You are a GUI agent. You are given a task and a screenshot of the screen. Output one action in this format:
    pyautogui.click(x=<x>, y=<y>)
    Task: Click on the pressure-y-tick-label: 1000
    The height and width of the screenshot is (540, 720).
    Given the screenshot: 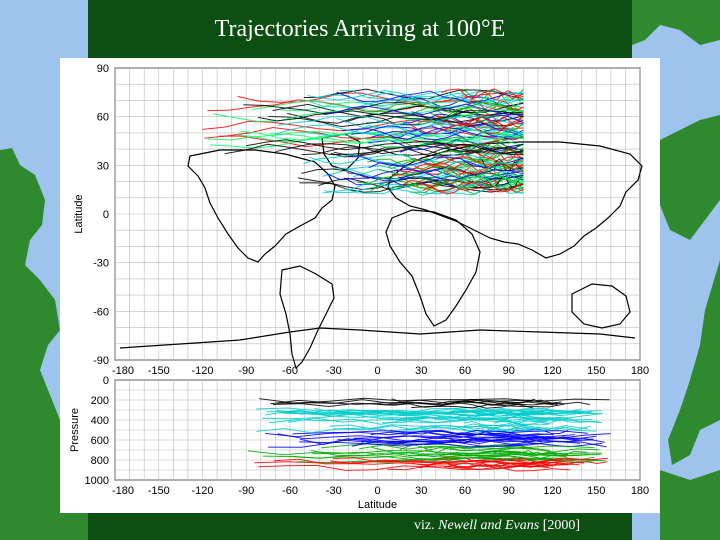 What is the action you would take?
    pyautogui.click(x=97, y=481)
    